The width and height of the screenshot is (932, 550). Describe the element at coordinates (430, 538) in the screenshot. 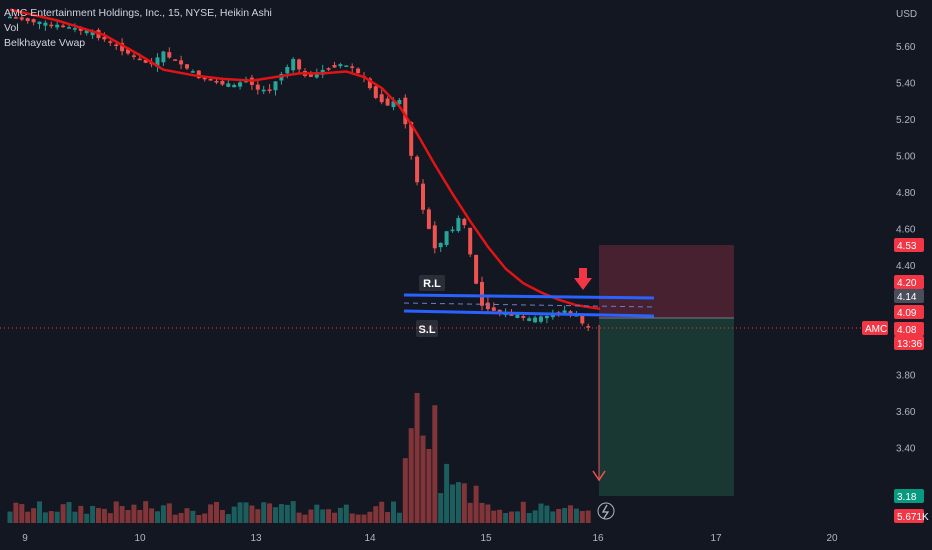

I see `time-axis: 9 10 13 14 15 16 17 20` at that location.